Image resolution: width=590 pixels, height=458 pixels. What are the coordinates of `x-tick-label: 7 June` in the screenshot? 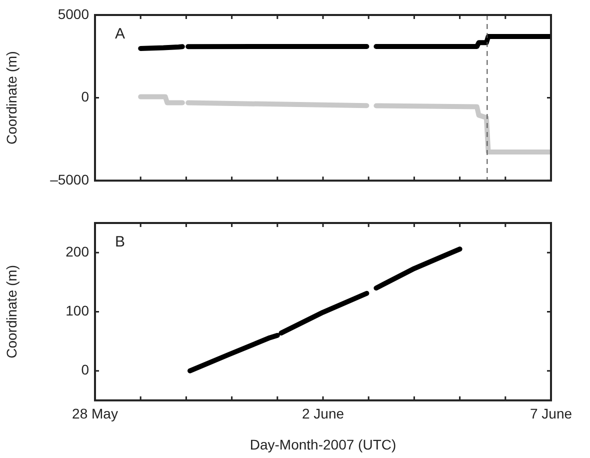 It's located at (551, 414).